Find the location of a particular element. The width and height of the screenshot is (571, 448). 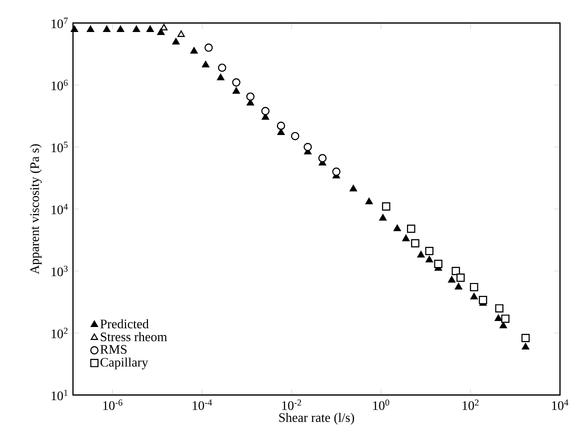

y-tick-label: 10$^{3}$ is located at coordinates (60, 271).